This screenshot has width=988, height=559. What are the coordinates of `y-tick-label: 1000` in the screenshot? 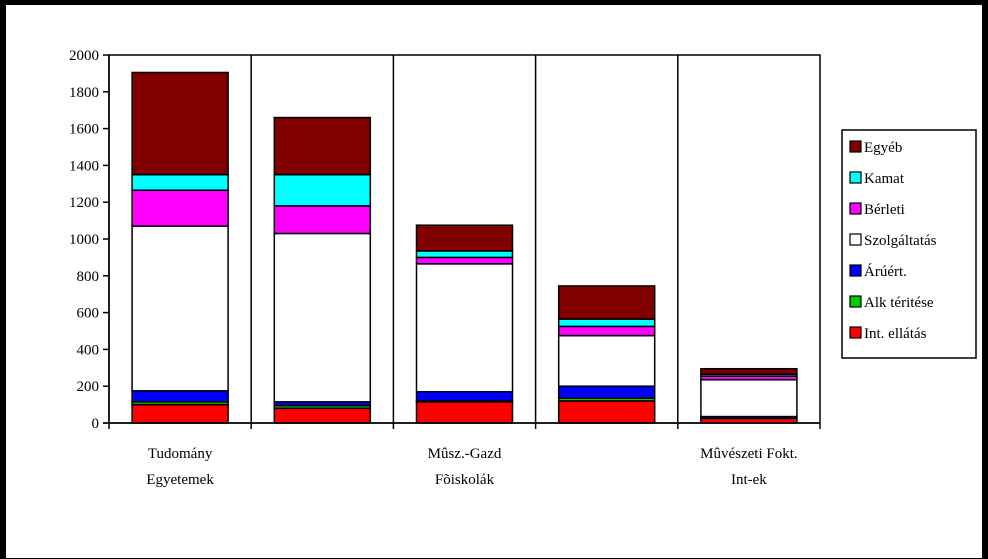 It's located at (84, 240).